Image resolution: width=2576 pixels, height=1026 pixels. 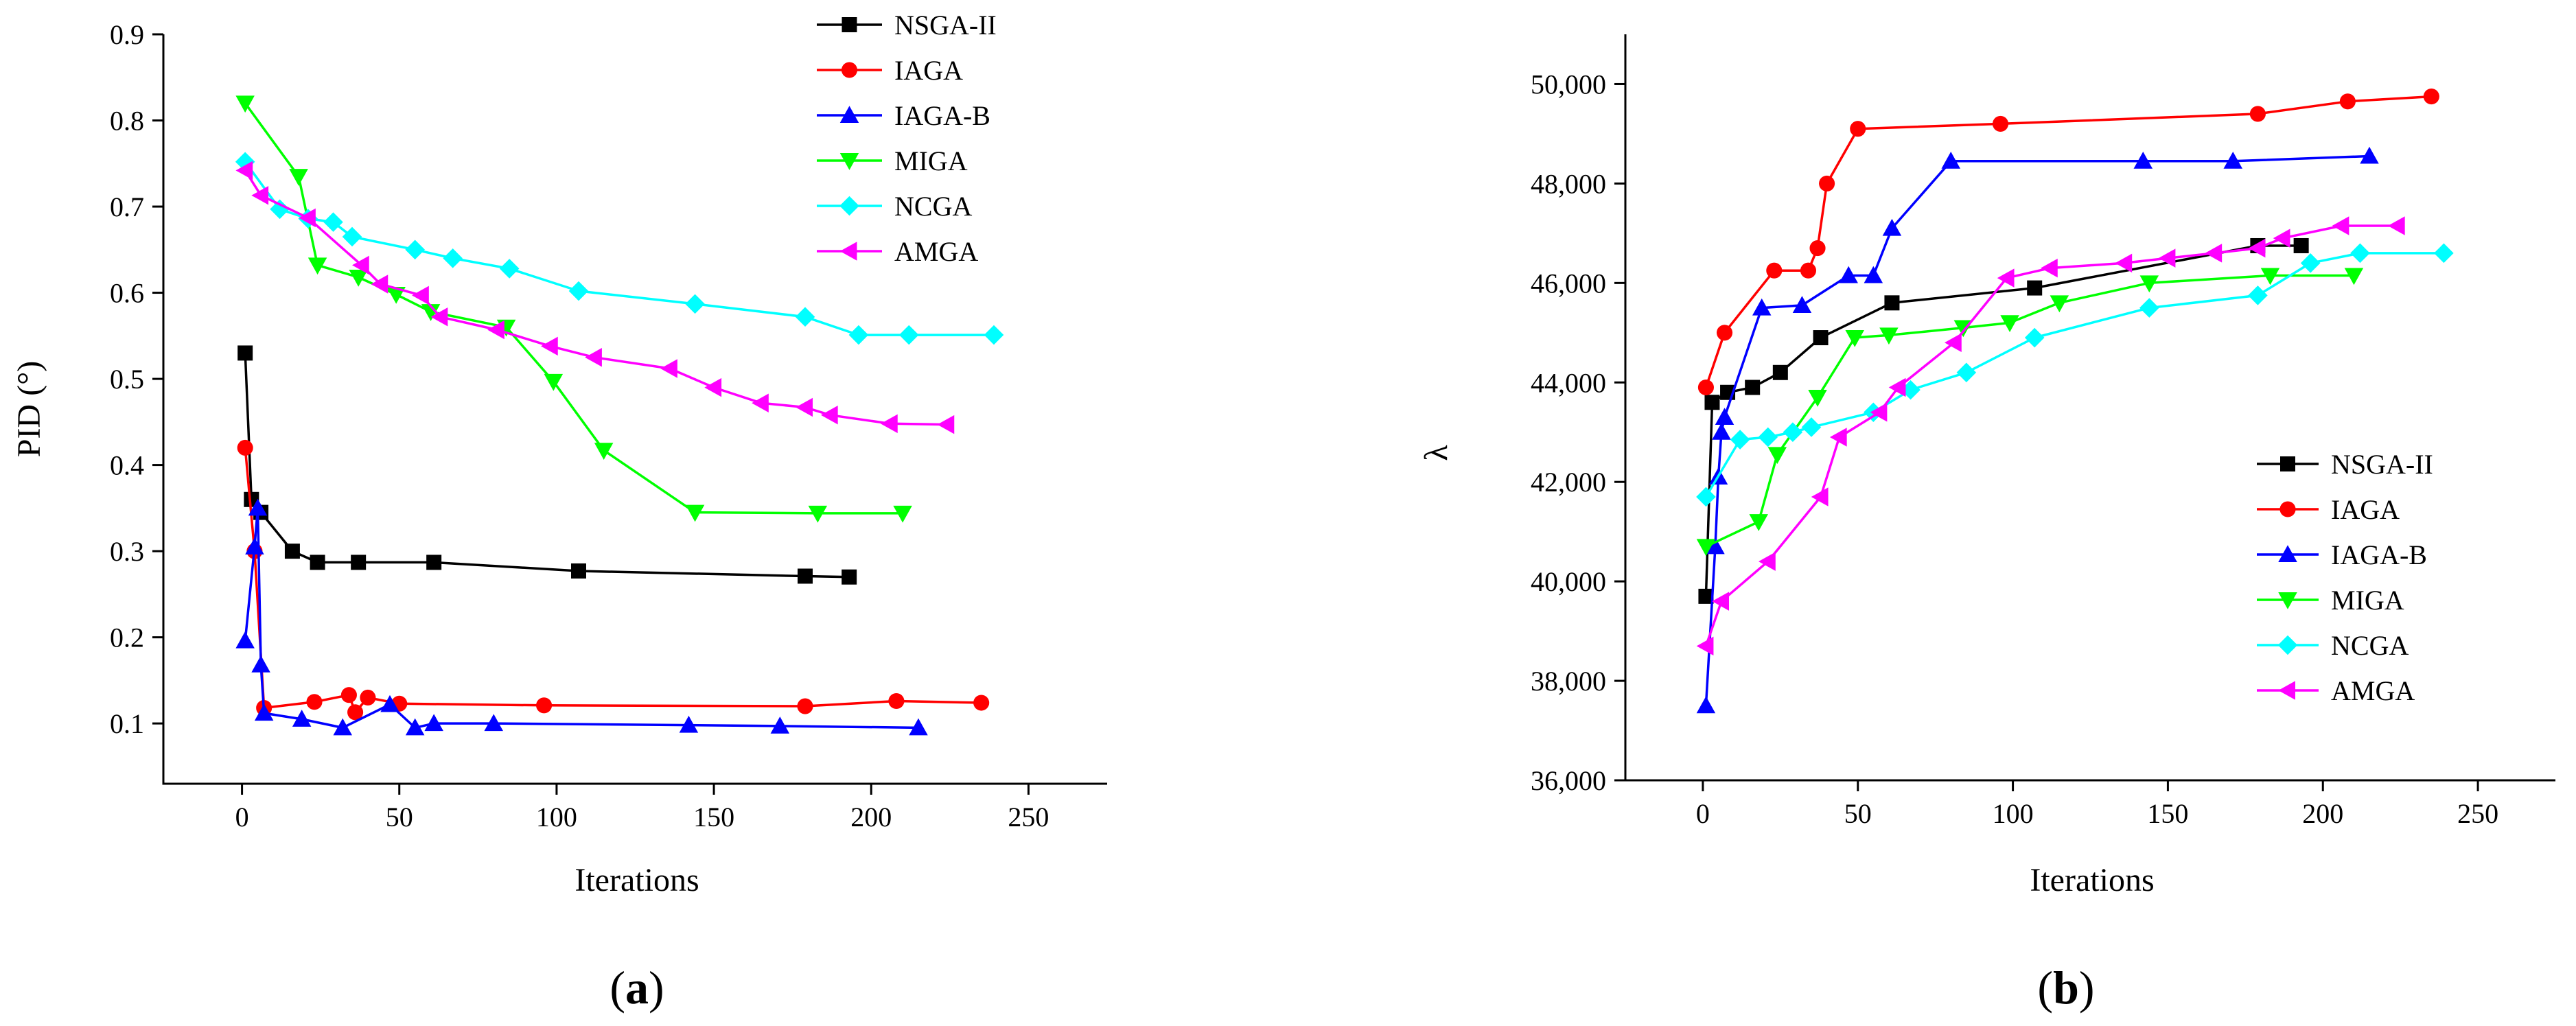 What do you see at coordinates (871, 817) in the screenshot?
I see `x-tick-label: 200` at bounding box center [871, 817].